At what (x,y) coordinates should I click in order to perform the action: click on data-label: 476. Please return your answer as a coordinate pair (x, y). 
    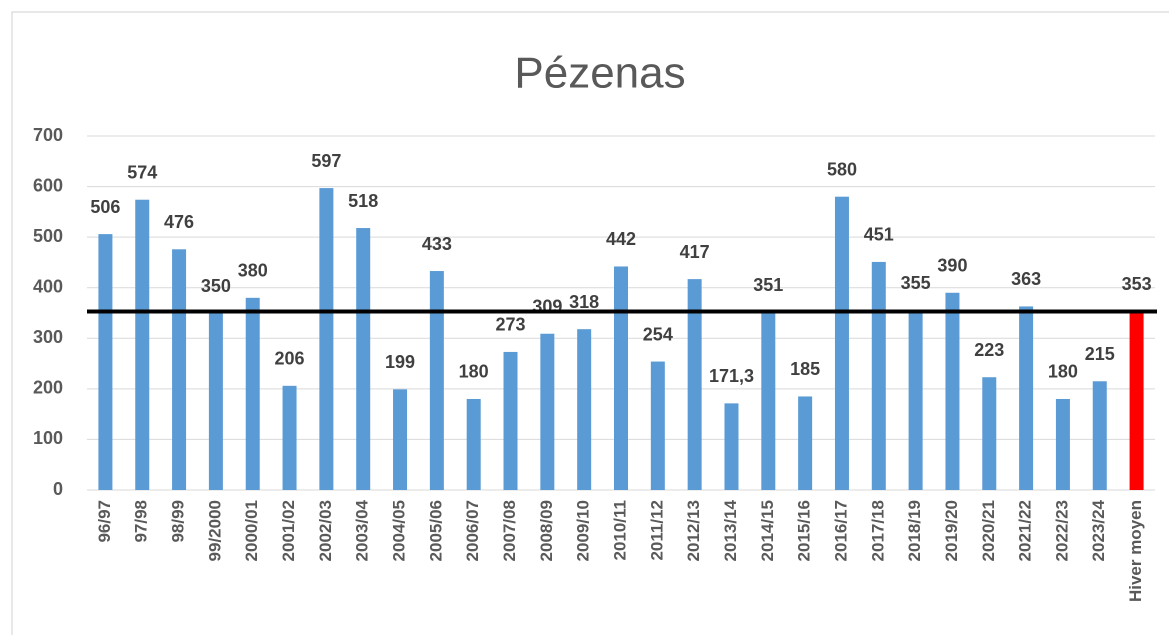
    Looking at the image, I should click on (179, 222).